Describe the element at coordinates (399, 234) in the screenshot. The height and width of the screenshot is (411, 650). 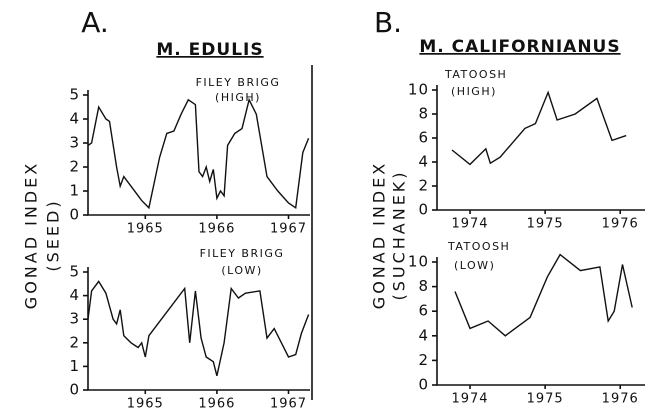
I see `y-axis-label: (SUCHANEK)` at that location.